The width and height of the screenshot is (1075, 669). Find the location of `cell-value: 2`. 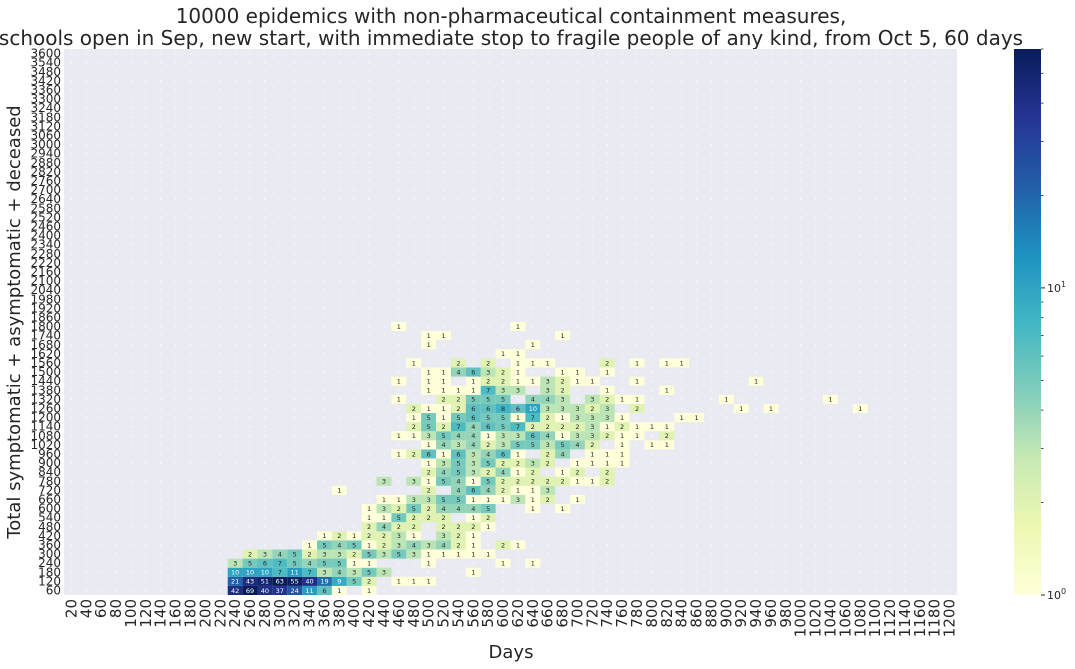

cell-value: 2 is located at coordinates (473, 527).